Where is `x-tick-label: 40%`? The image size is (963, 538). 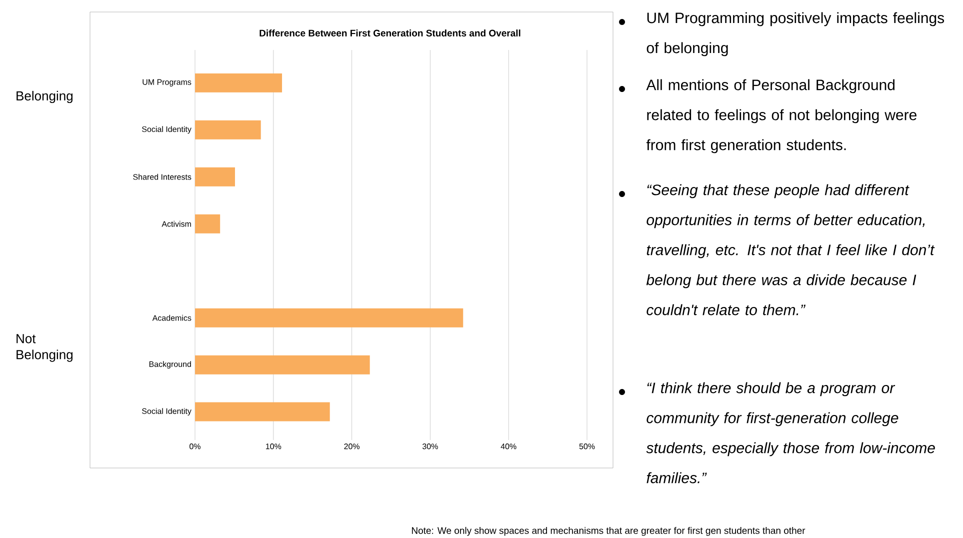
x-tick-label: 40% is located at coordinates (508, 447).